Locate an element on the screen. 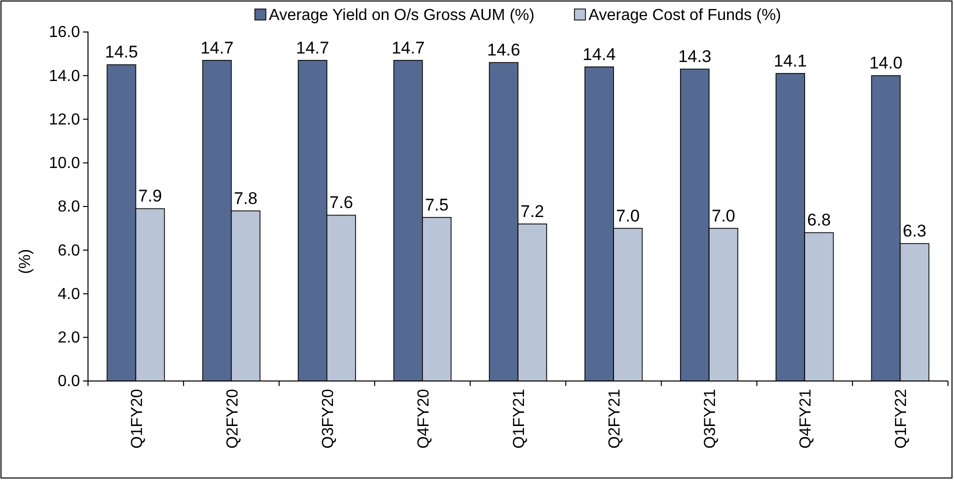  data-label: 14.0 is located at coordinates (885, 63).